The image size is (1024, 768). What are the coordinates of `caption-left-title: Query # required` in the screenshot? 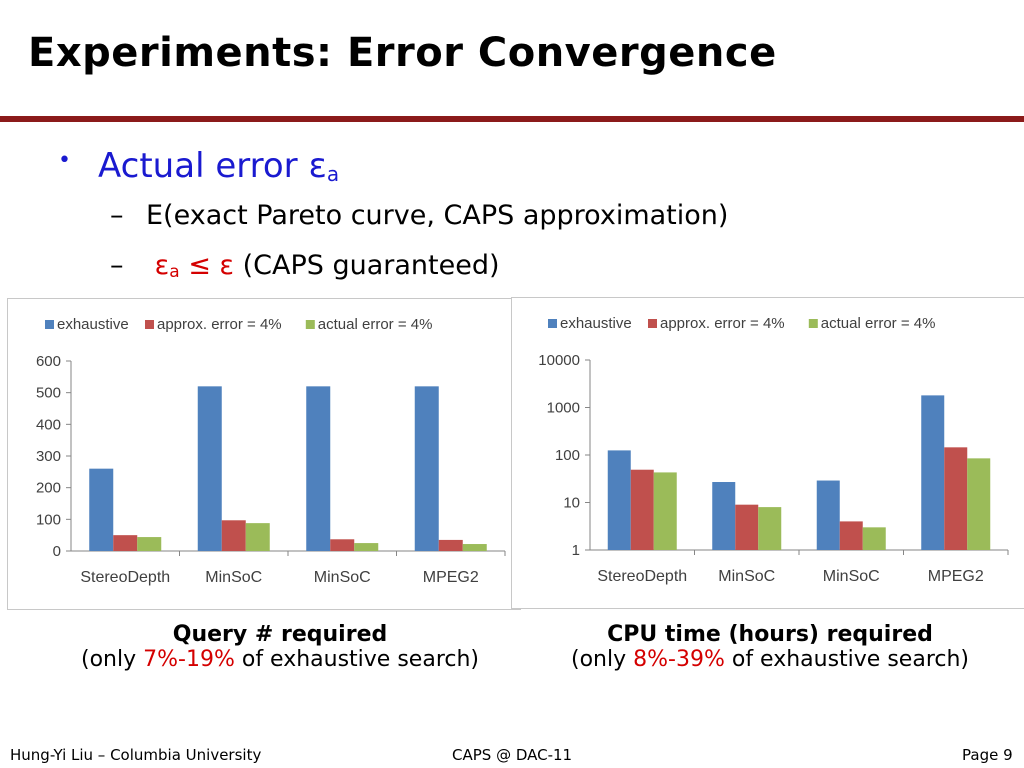 It's located at (280, 634).